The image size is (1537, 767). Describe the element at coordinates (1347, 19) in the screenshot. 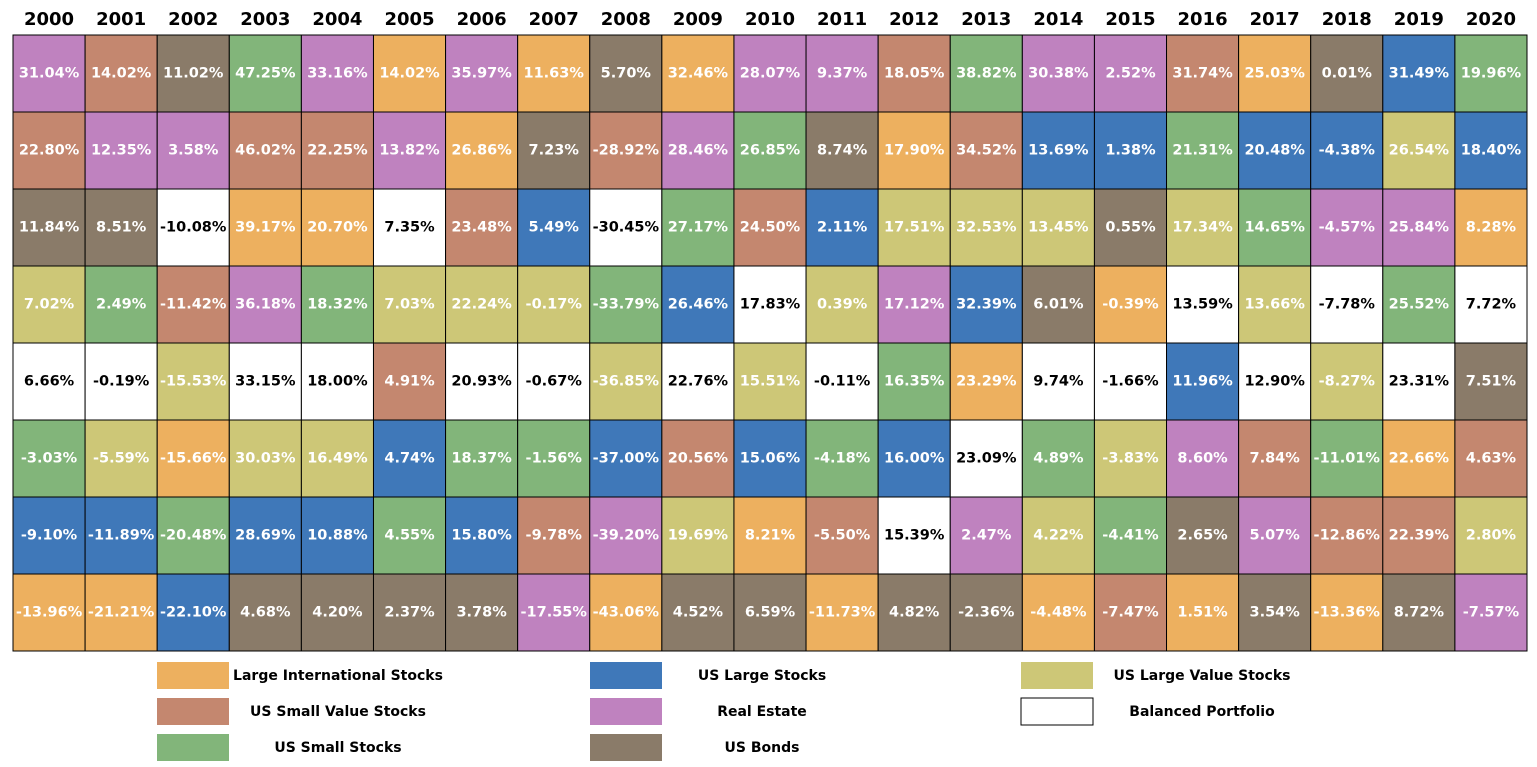

I see `year-header: 2018` at that location.